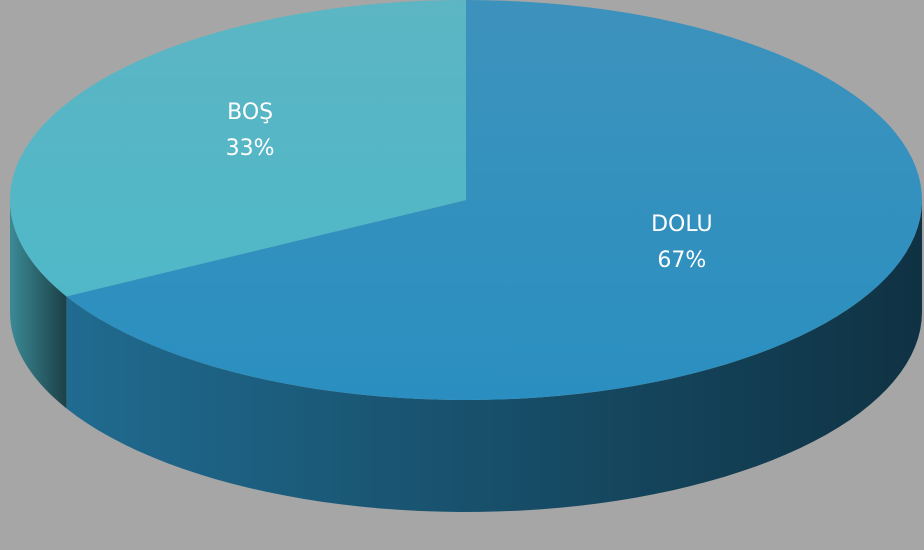 This screenshot has width=924, height=550. Describe the element at coordinates (681, 260) in the screenshot. I see `slice-value-label: 67%` at that location.